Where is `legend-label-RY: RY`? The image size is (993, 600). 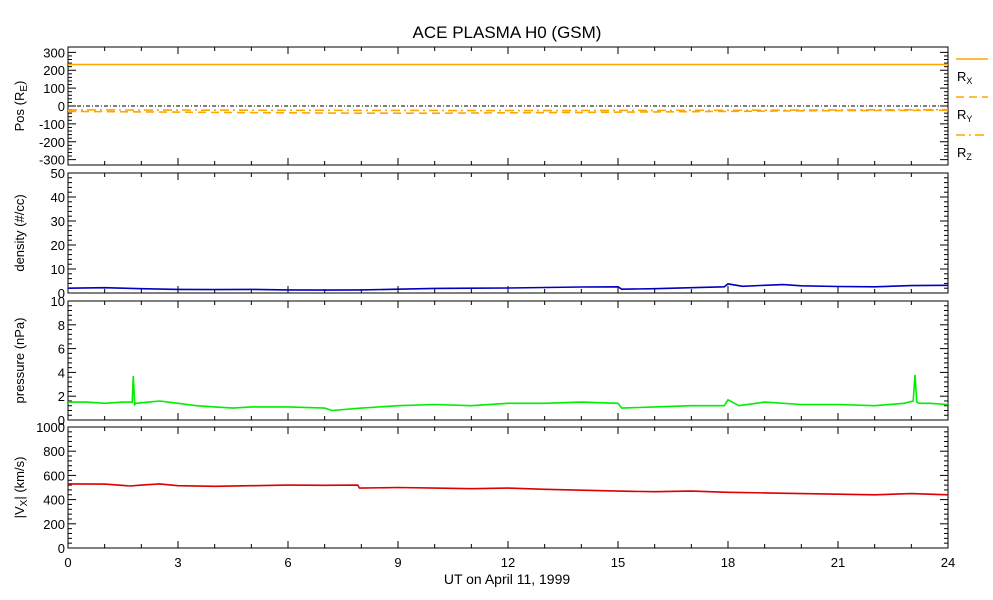
legend-label-RY: RY is located at coordinates (964, 115).